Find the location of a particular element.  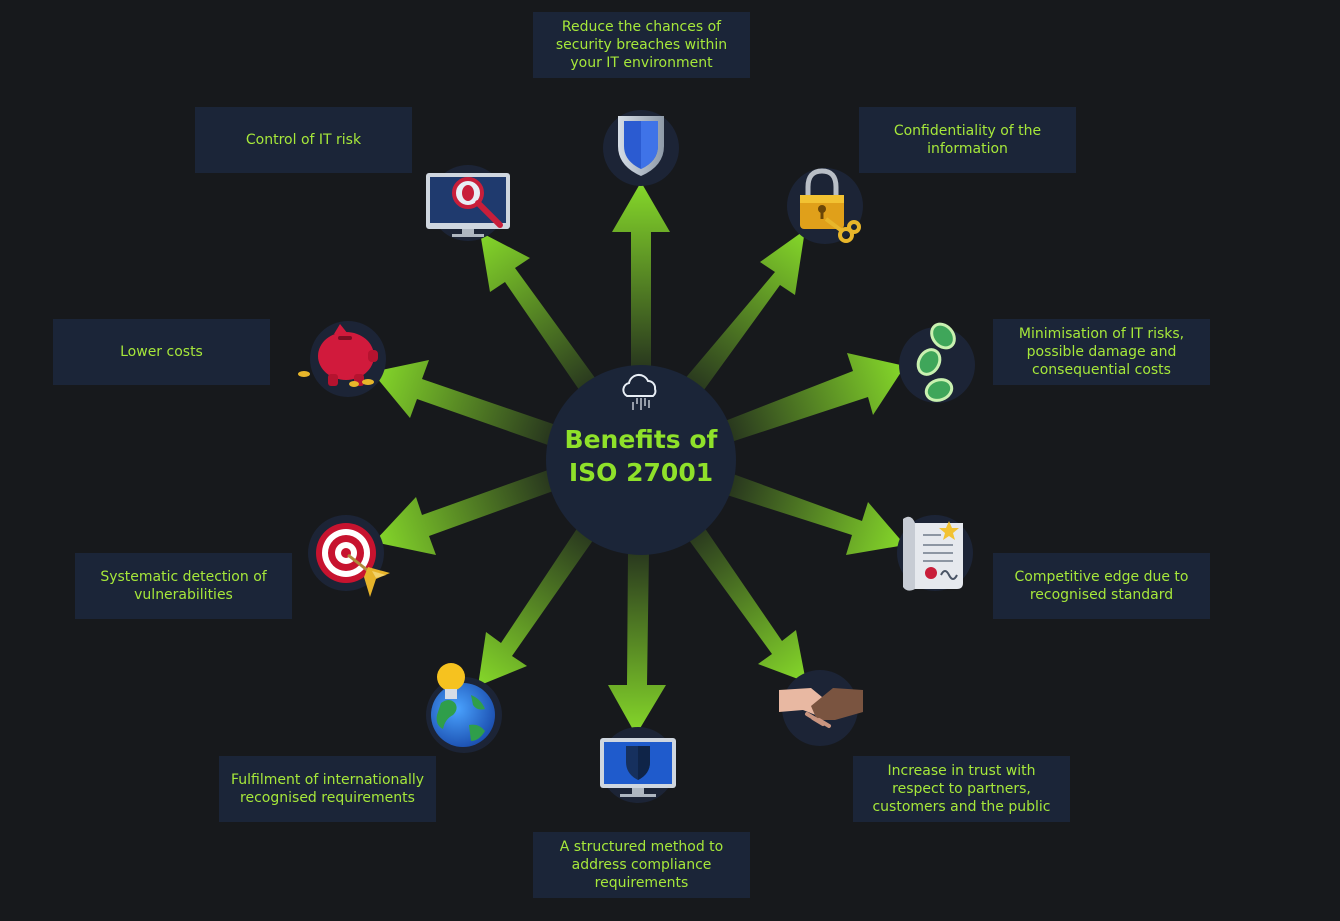

benefit-text: Lower costs is located at coordinates (161, 352).